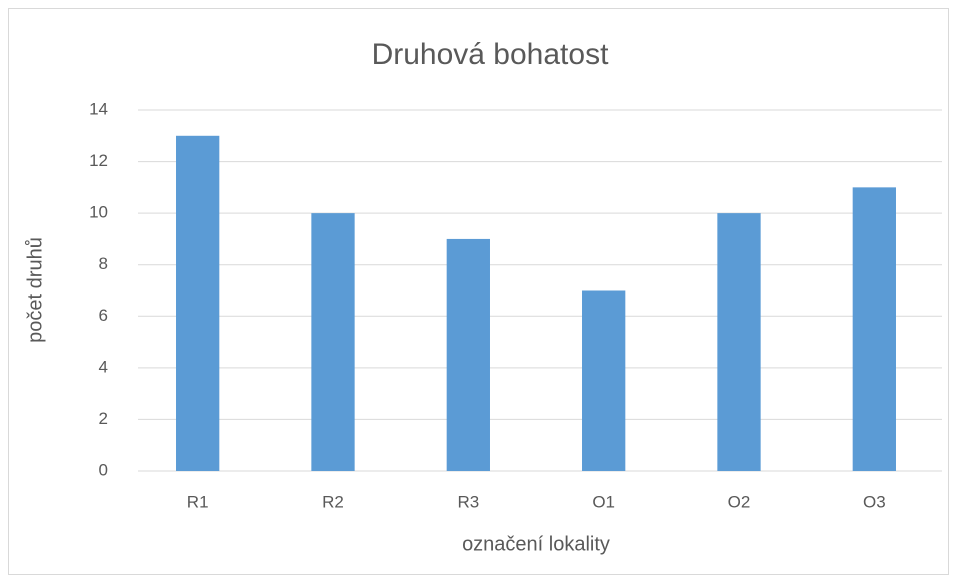 The image size is (958, 583). What do you see at coordinates (103, 366) in the screenshot?
I see `y-tick-label: 4` at bounding box center [103, 366].